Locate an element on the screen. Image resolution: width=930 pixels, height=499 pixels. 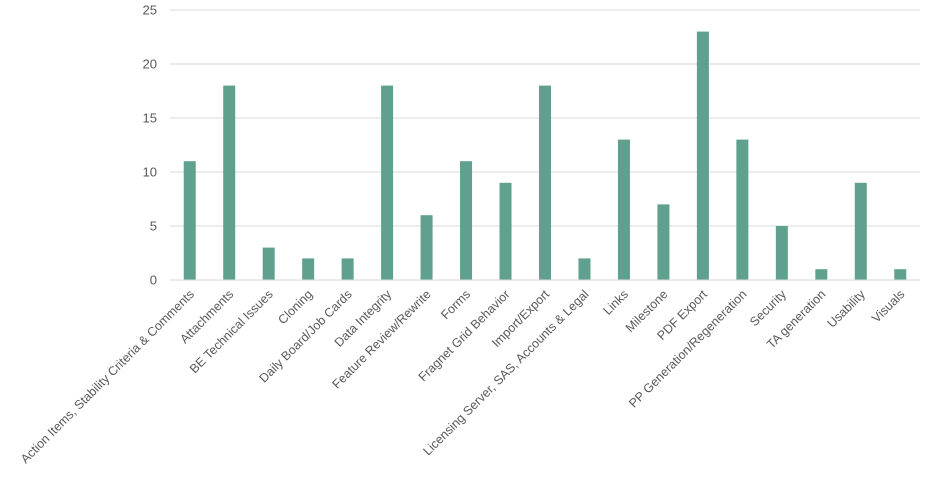
x-tick-label: Links is located at coordinates (616, 302).